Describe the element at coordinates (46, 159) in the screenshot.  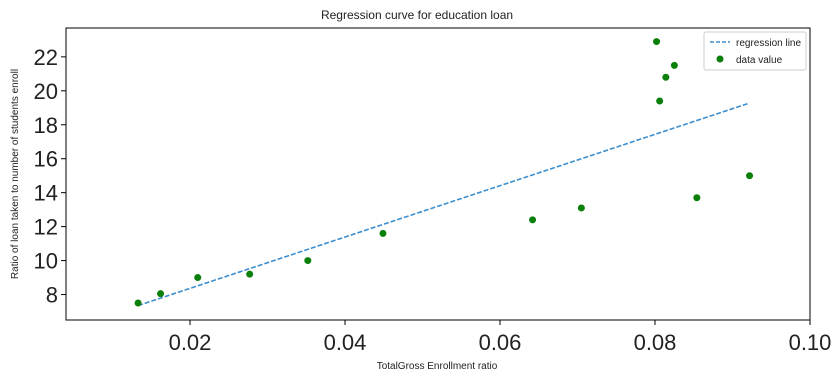
I see `y-tick-label: 16` at that location.